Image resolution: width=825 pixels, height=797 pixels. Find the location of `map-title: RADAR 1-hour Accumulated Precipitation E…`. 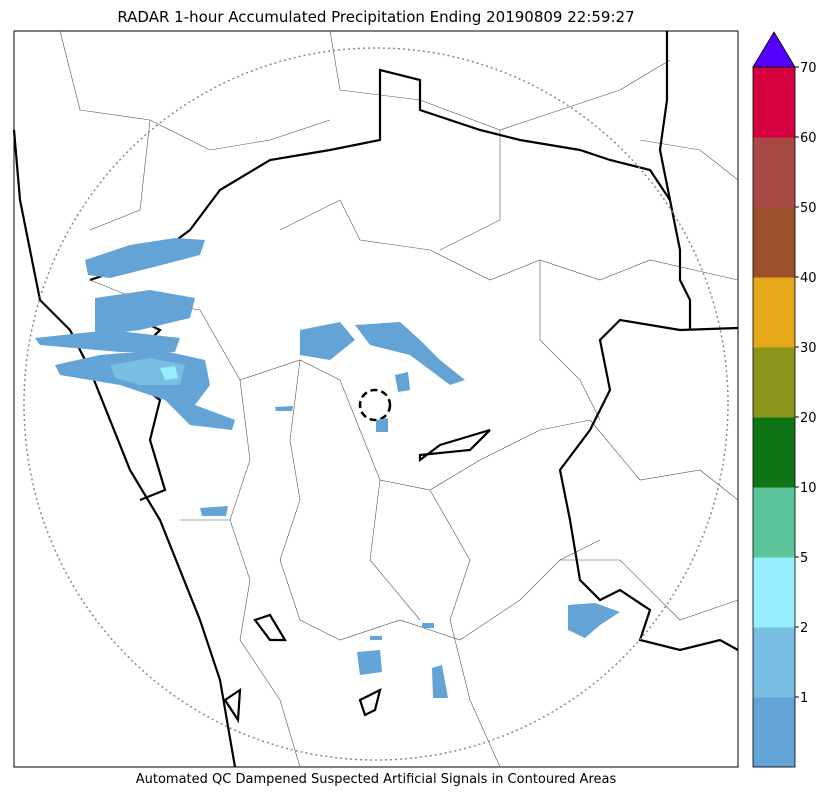

map-title: RADAR 1-hour Accumulated Precipitation E… is located at coordinates (375, 17).